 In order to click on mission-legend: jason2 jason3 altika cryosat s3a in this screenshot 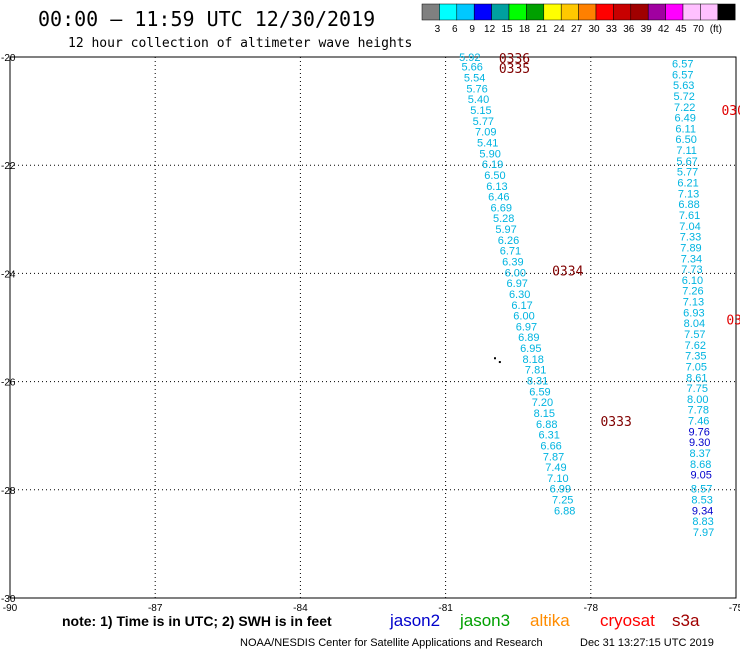, I will do `click(544, 620)`.